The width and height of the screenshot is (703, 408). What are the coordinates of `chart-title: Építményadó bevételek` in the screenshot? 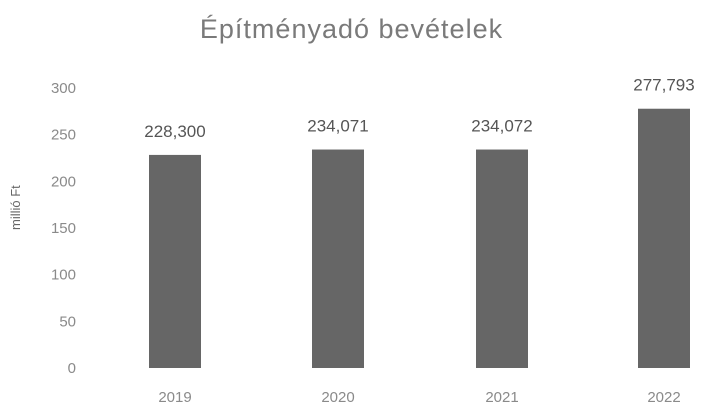 It's located at (351, 29).